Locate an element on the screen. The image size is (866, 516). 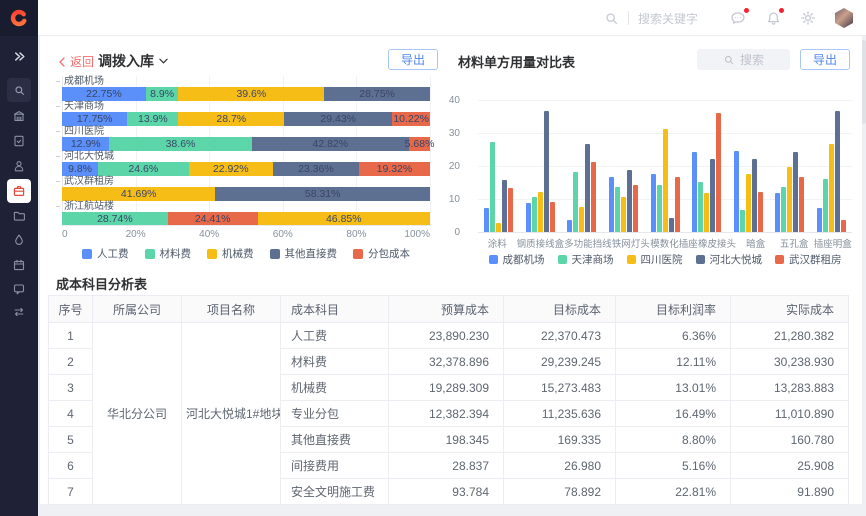
legend-item: 材料费 is located at coordinates (167, 253).